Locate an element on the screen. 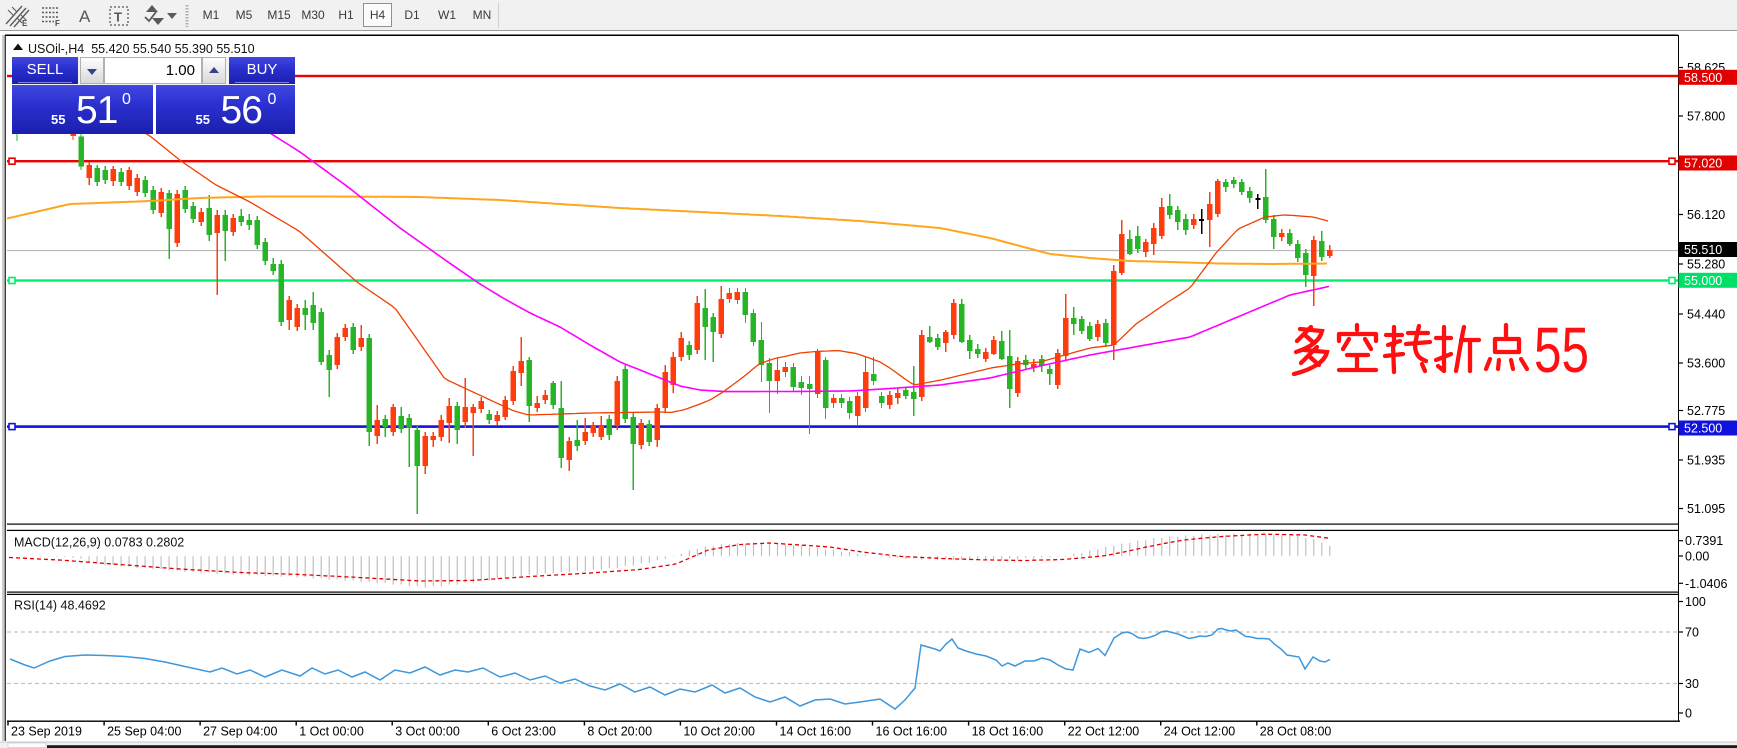 Image resolution: width=1737 pixels, height=748 pixels. svg-text: RSI(14) 48.4692 is located at coordinates (60, 606).